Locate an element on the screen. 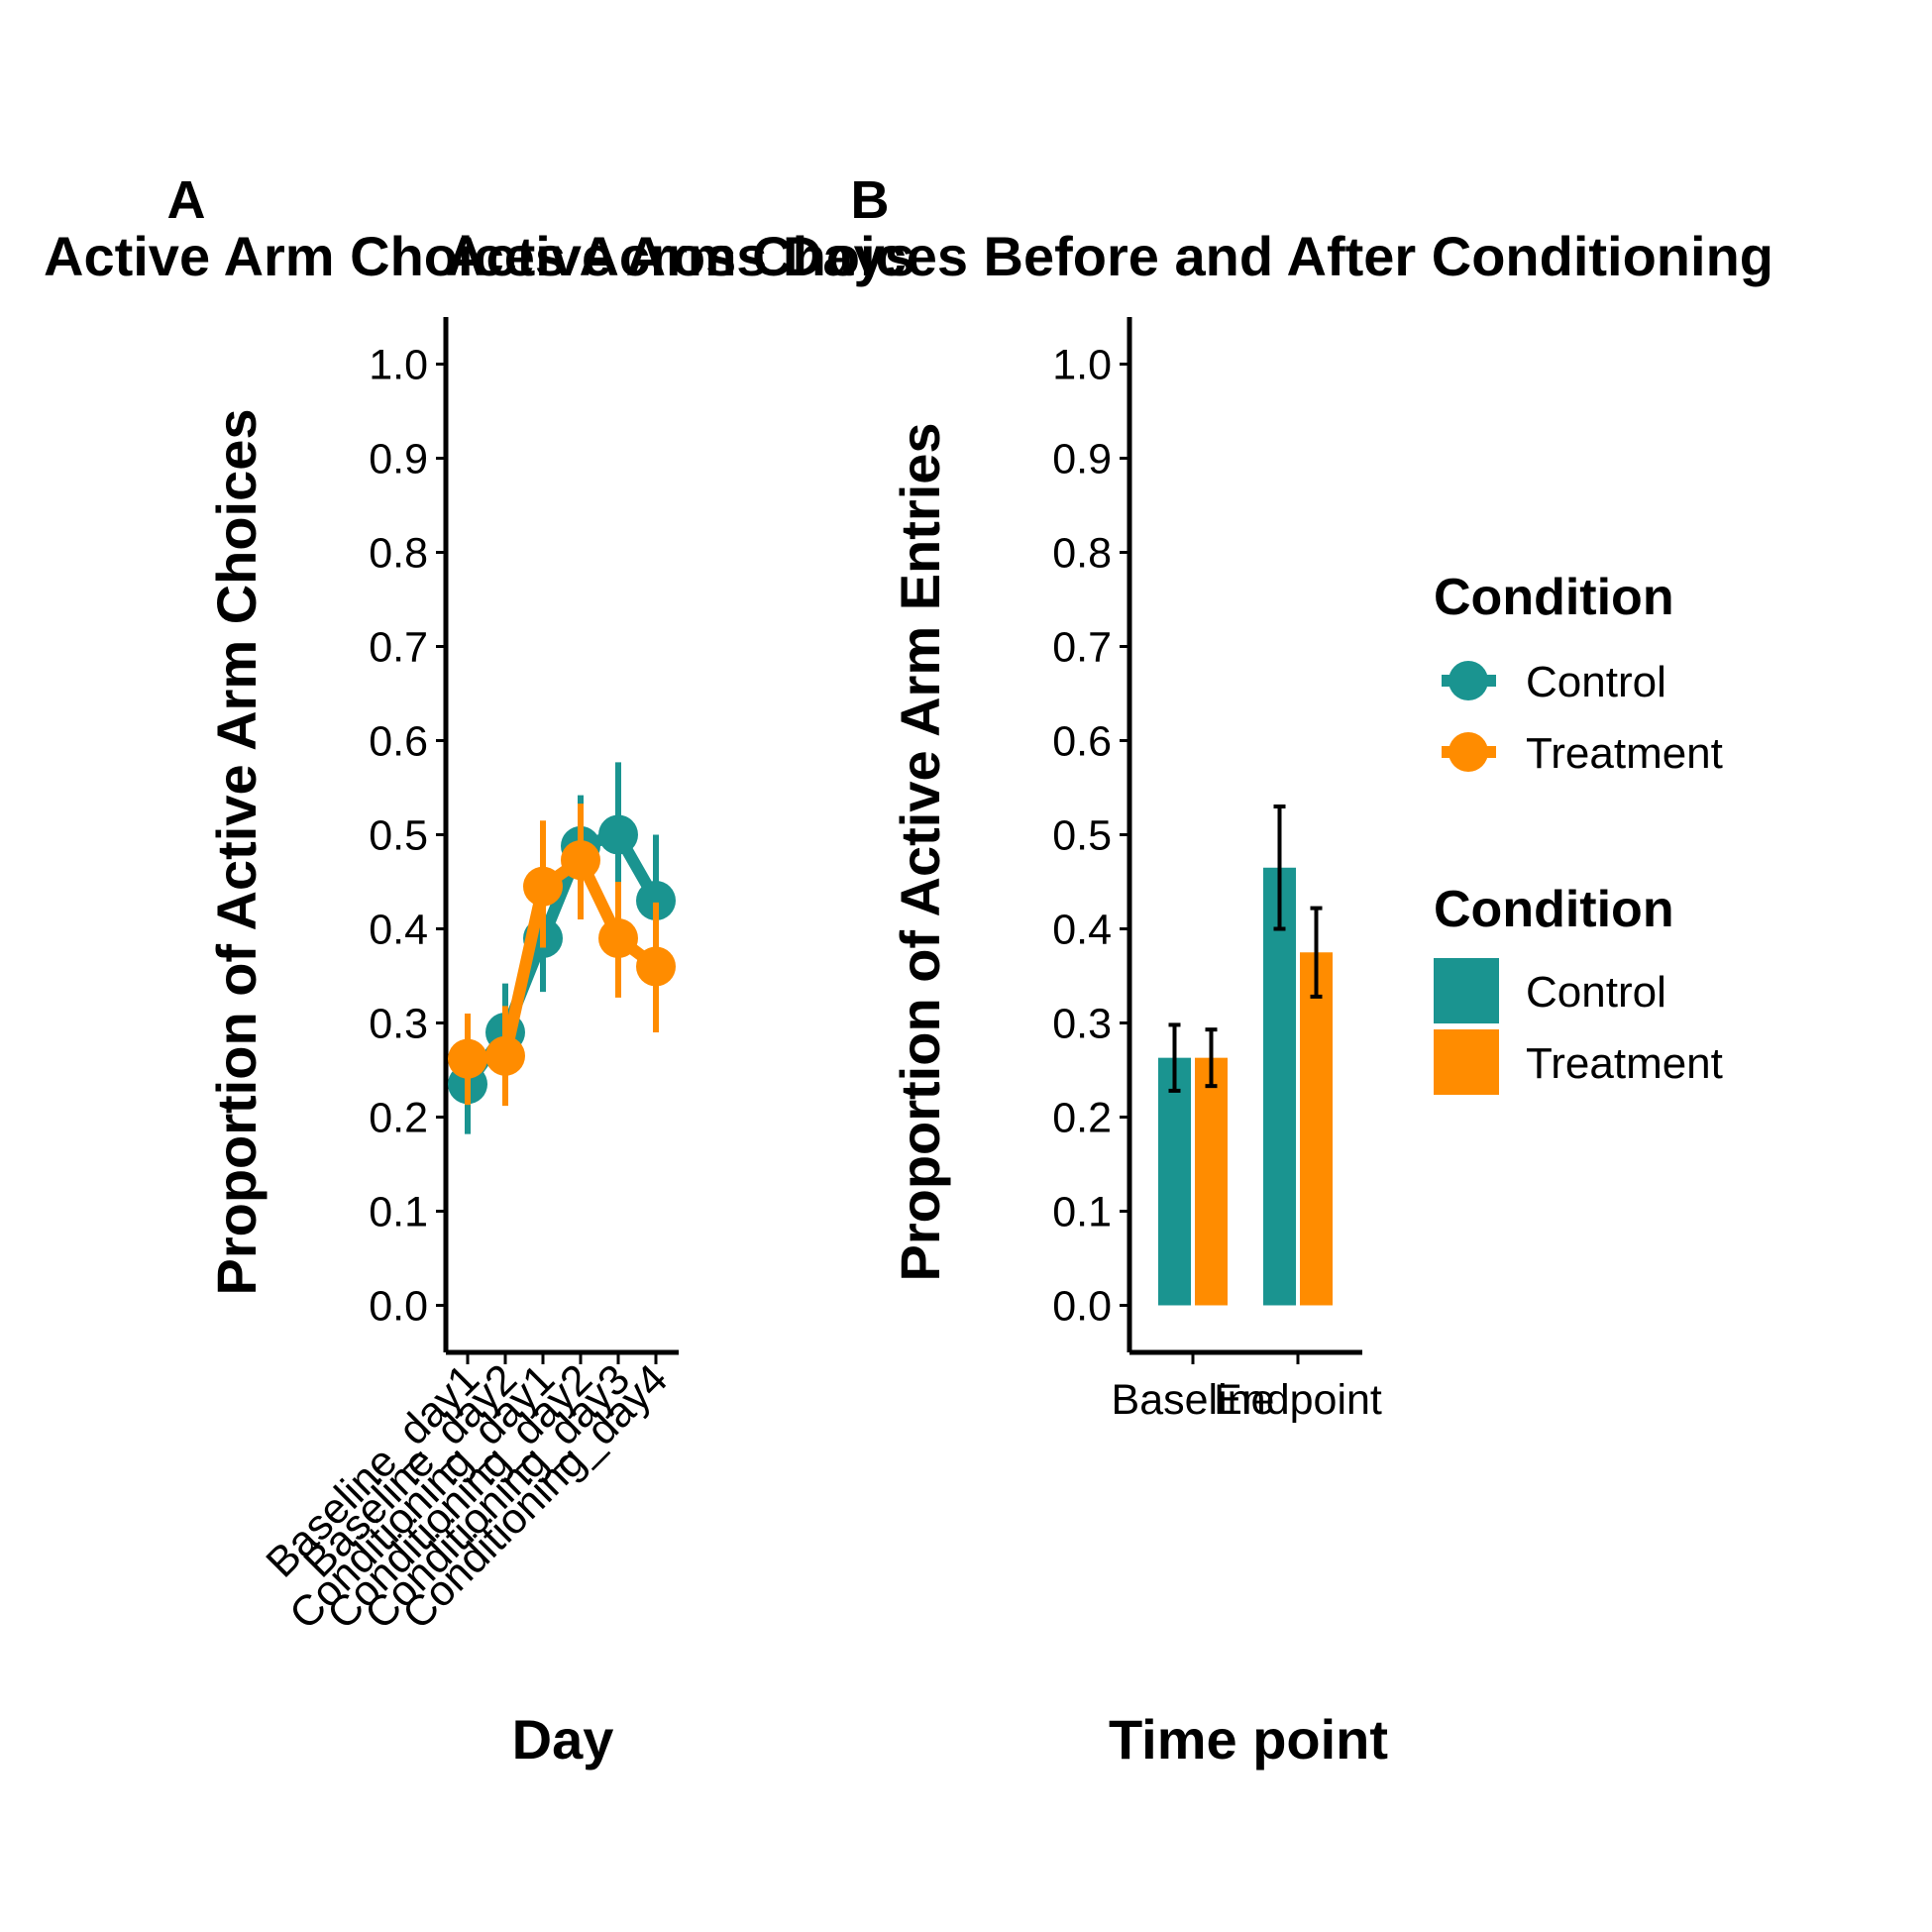 The height and width of the screenshot is (1932, 1932). panel-b-x-tick-label: Baseline is located at coordinates (1194, 1400).